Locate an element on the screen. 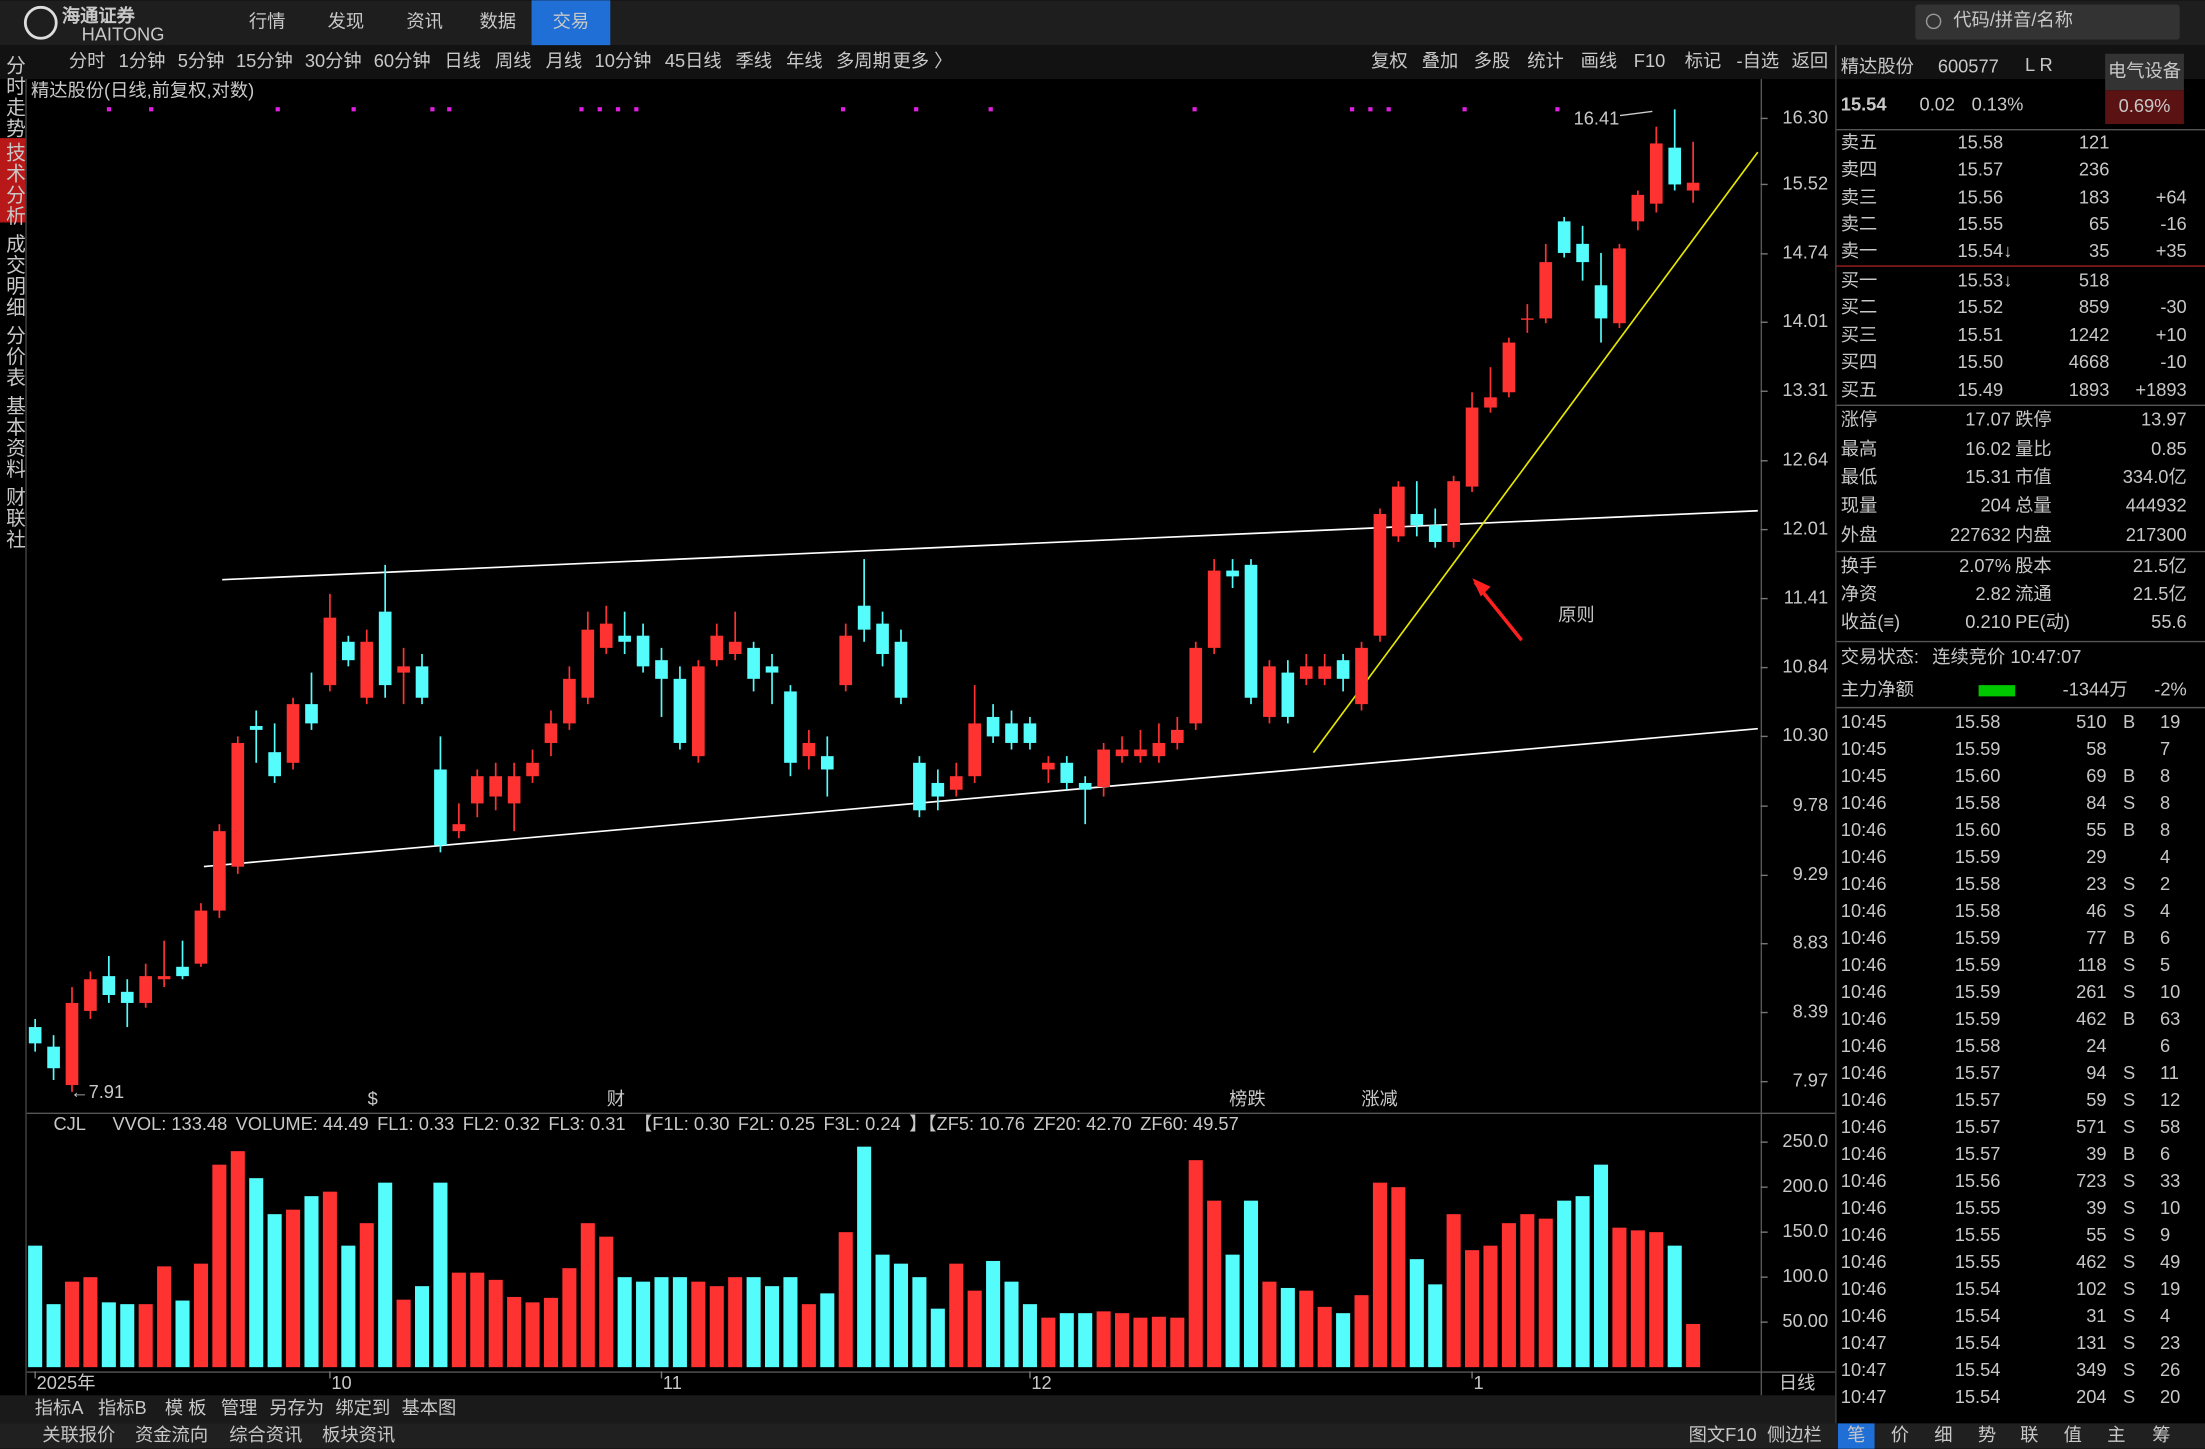  panel-tab: 筹 is located at coordinates (2161, 1434).